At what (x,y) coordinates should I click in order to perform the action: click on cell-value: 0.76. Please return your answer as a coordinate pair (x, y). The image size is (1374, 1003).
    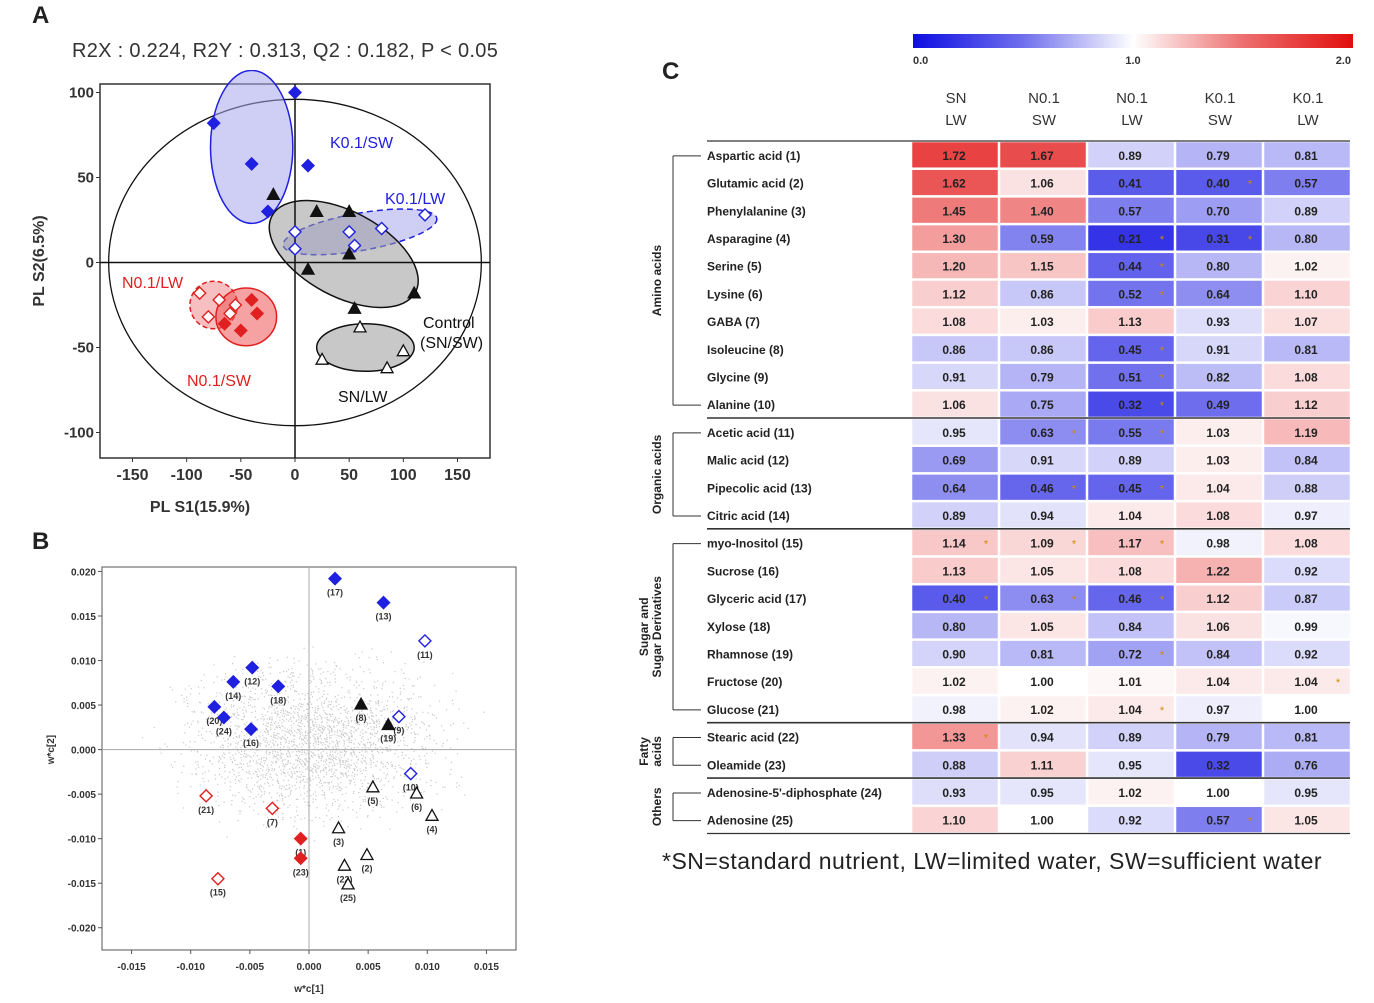
    Looking at the image, I should click on (1306, 765).